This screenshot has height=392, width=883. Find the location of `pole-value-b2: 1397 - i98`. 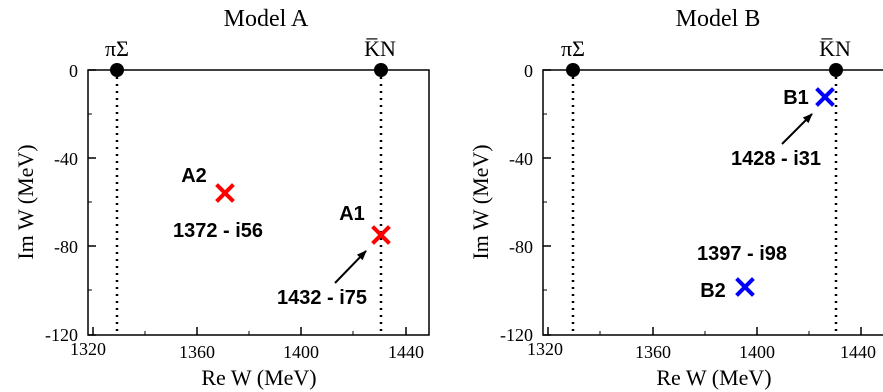

pole-value-b2: 1397 - i98 is located at coordinates (742, 254).